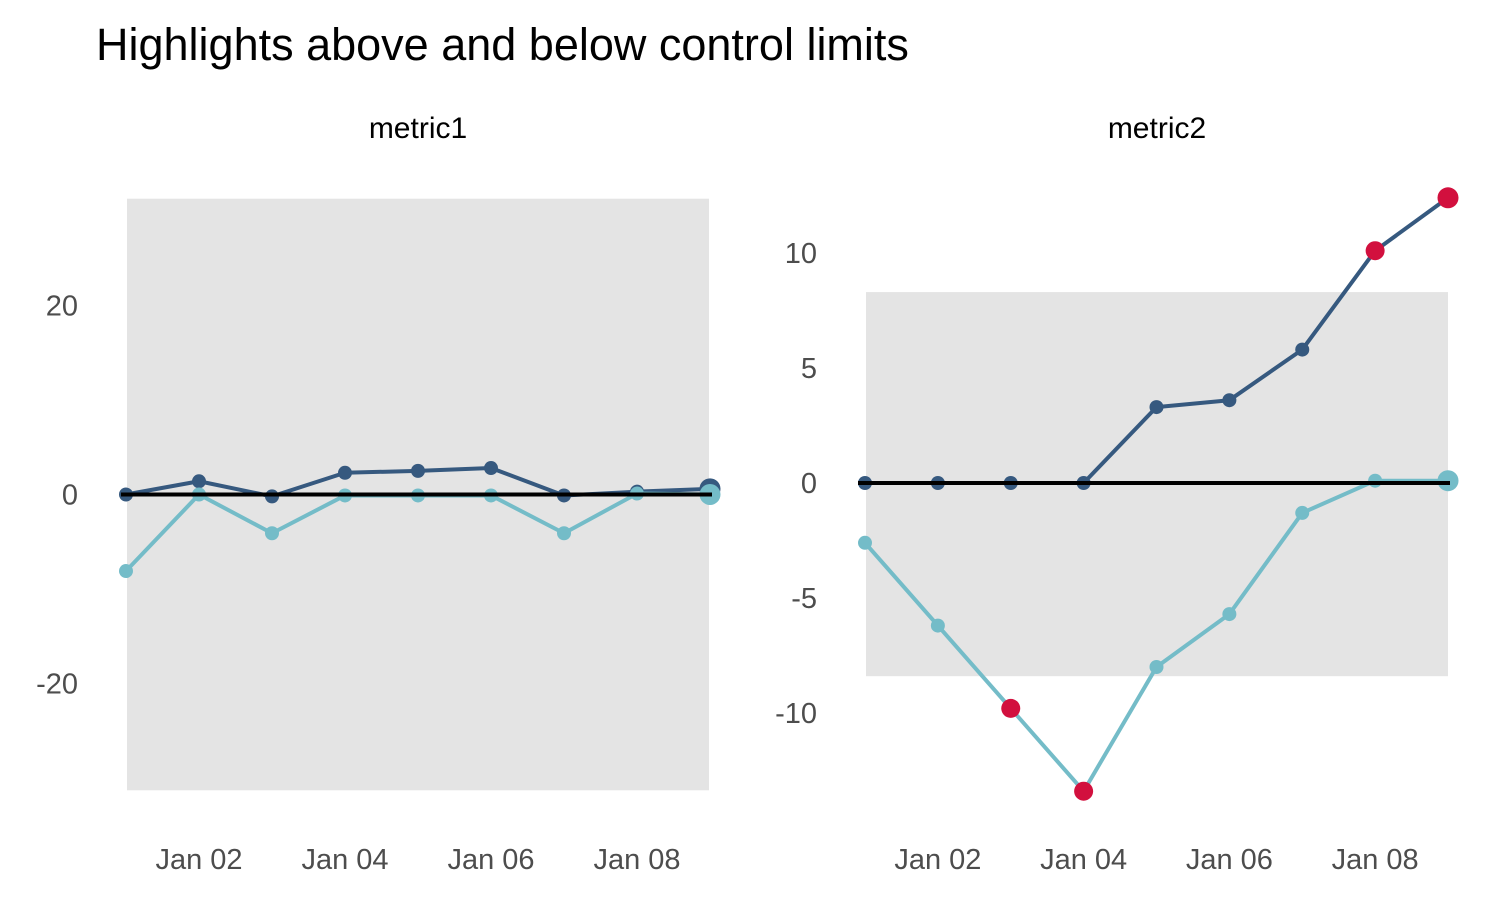 The height and width of the screenshot is (900, 1500). Describe the element at coordinates (801, 254) in the screenshot. I see `y-tick-label: 10` at that location.